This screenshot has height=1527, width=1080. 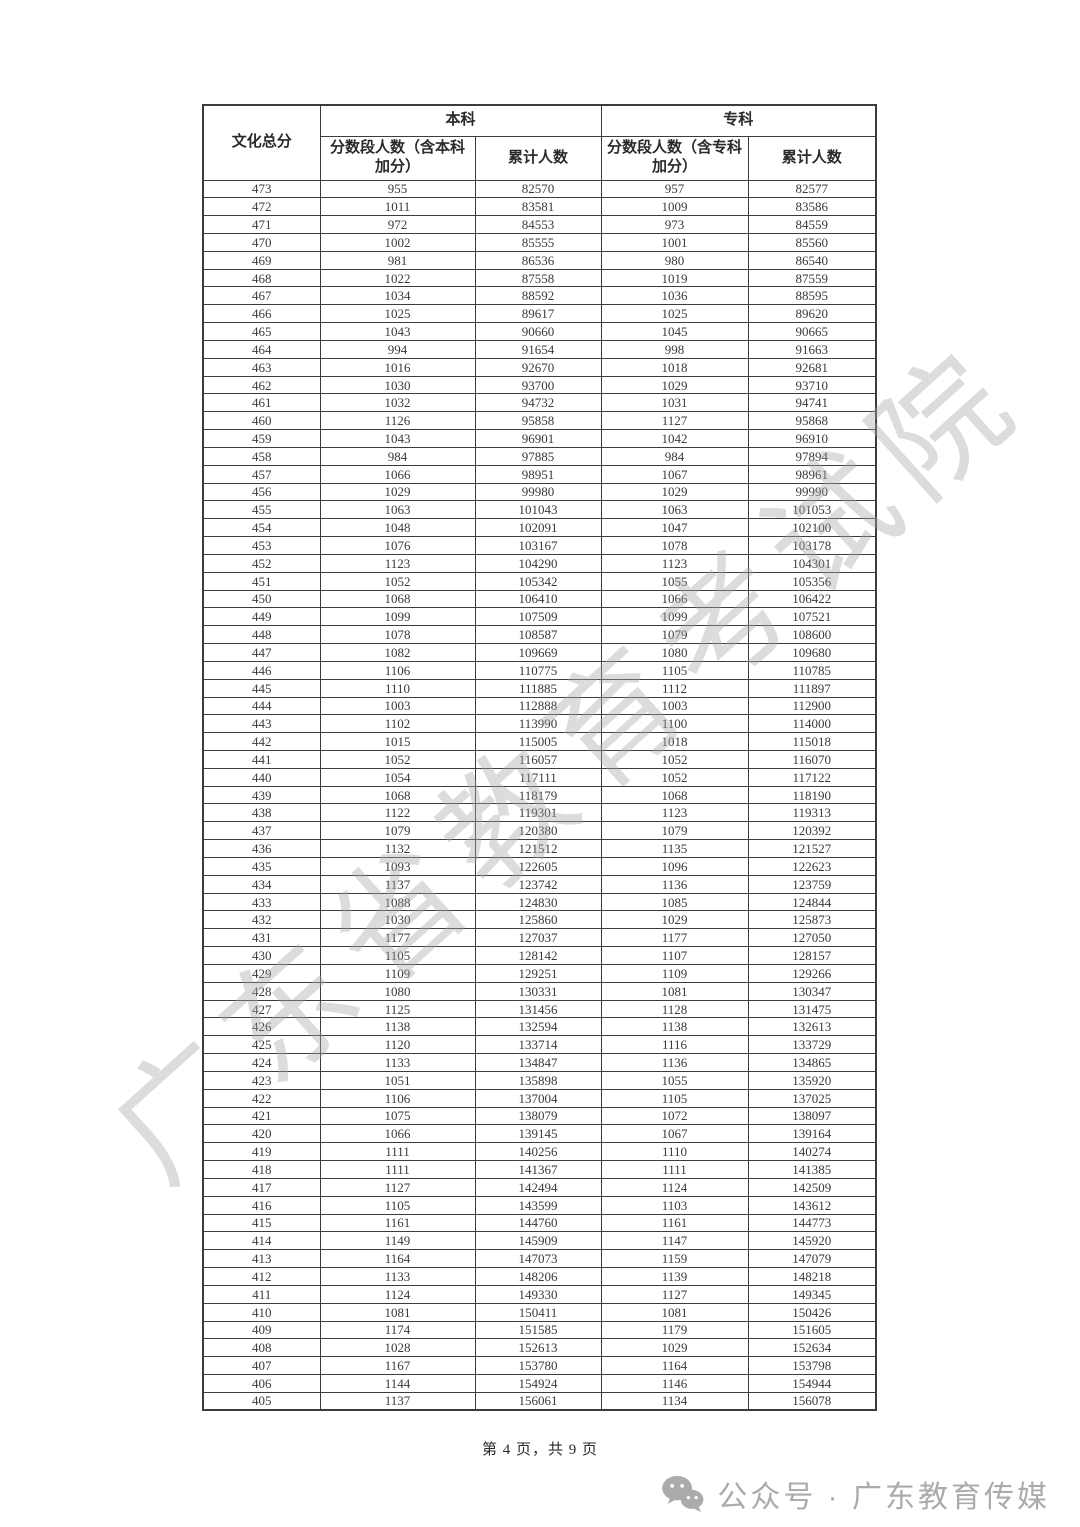 I want to click on table-cell: 127050, so click(x=812, y=938).